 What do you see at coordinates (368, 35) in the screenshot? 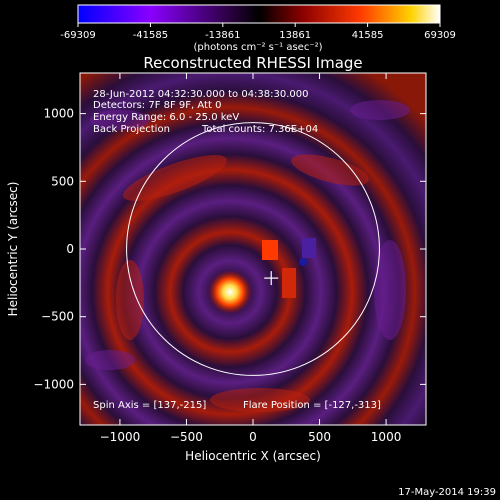
I see `colorbar-tick-label: 41585` at bounding box center [368, 35].